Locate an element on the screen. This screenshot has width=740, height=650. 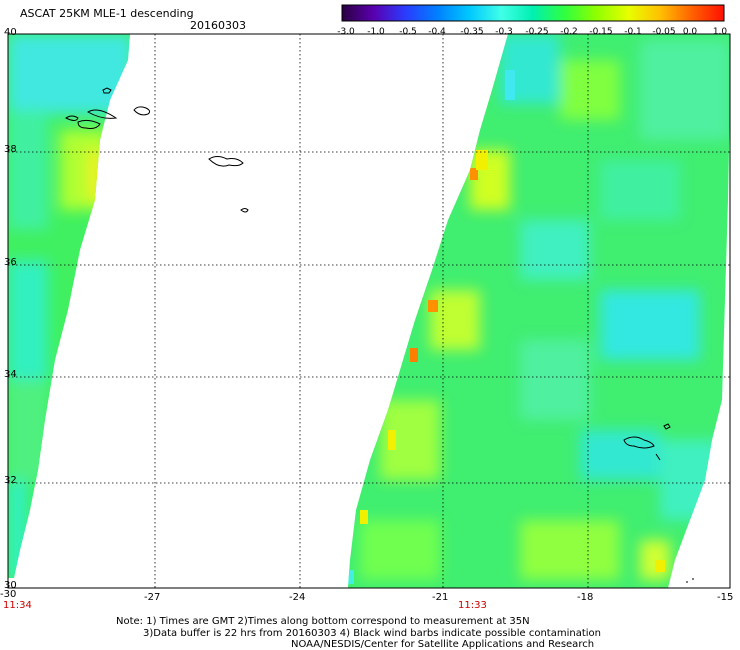
colorbar-gradient is located at coordinates (533, 13).